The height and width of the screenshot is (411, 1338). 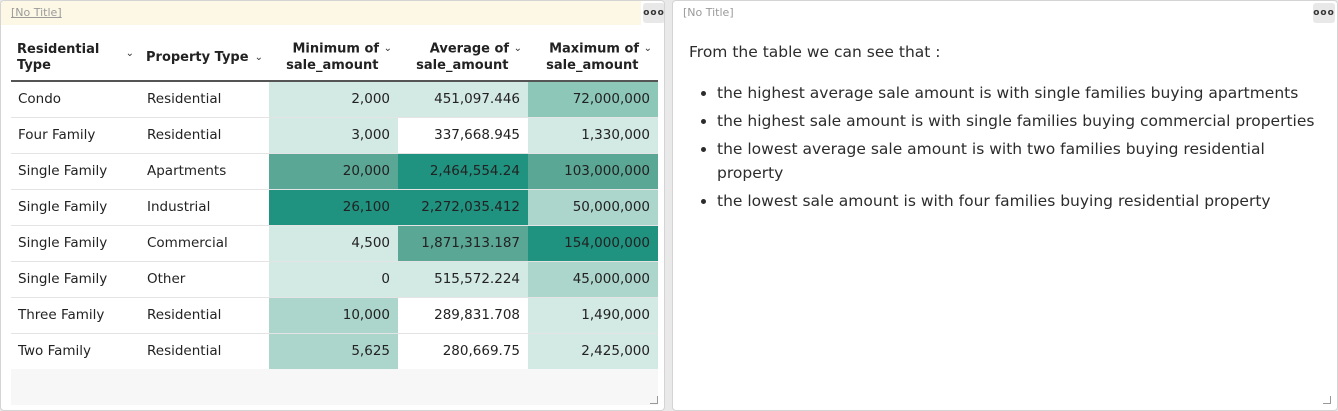 I want to click on cell-max-sale-amount: 154,000,000, so click(x=593, y=243).